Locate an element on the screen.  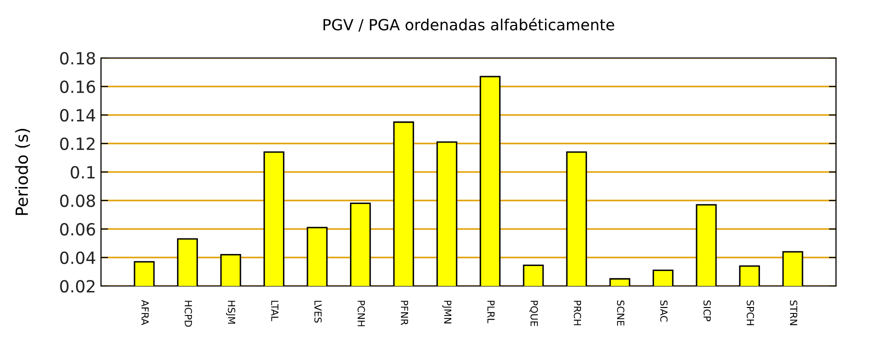
x-tick-label: PJMN is located at coordinates (447, 312).